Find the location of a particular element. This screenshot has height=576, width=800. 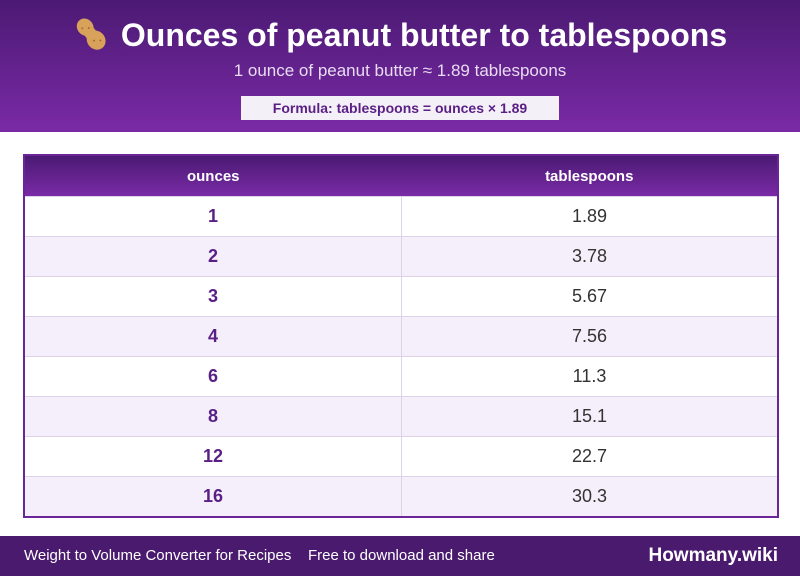

table-cell: 1 is located at coordinates (213, 216).